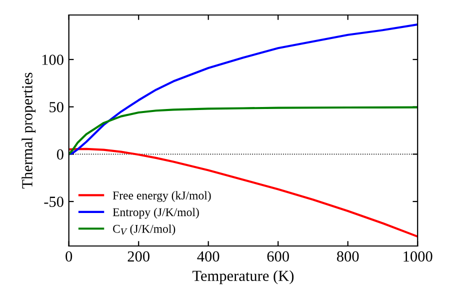  I want to click on y-tick-label: 50, so click(57, 107).